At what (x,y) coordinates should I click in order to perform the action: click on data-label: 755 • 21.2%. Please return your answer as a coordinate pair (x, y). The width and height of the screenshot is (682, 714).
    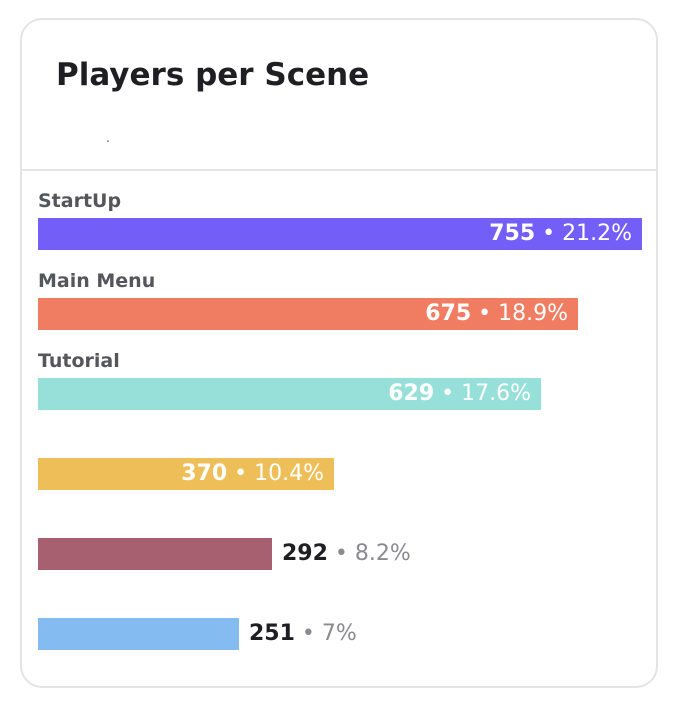
    Looking at the image, I should click on (335, 234).